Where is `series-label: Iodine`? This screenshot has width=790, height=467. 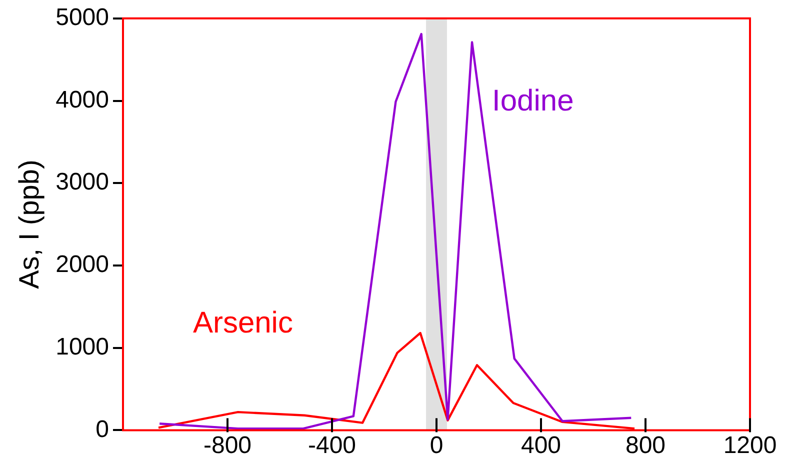
series-label: Iodine is located at coordinates (533, 101).